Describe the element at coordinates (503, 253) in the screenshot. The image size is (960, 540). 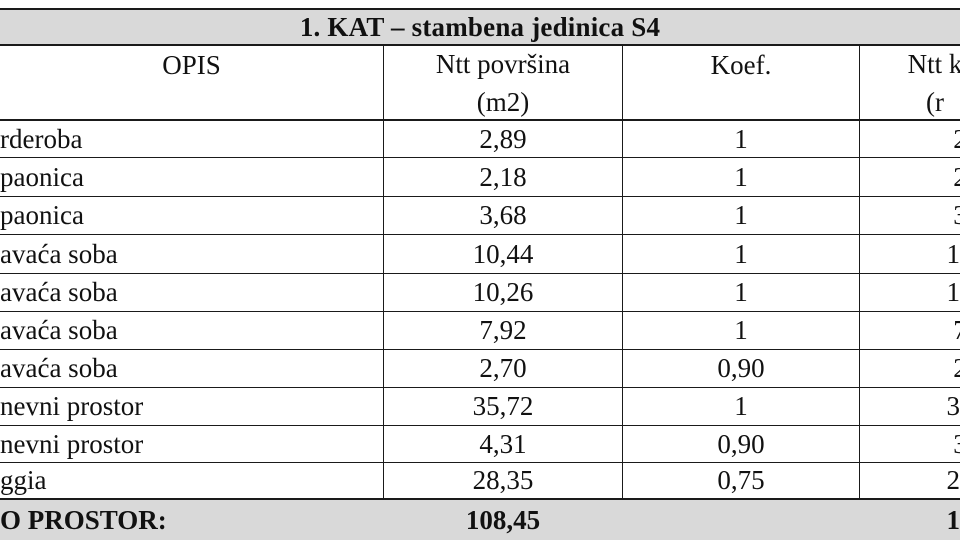
I see `row-povrsina: 10,44` at that location.